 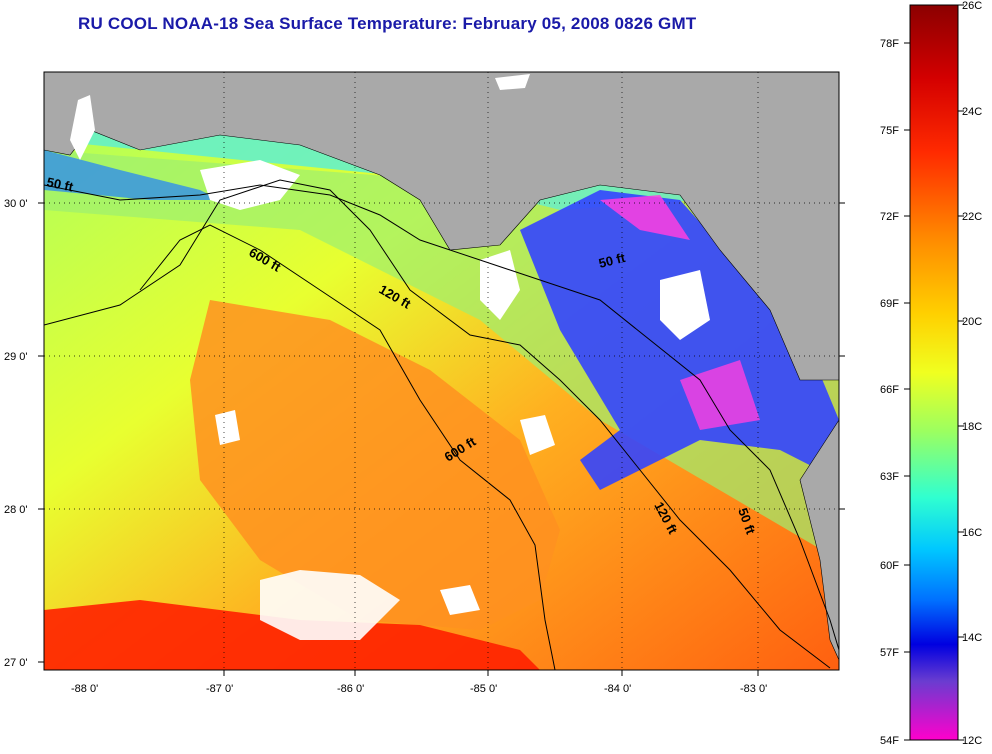 I want to click on colorbar-fahrenheit-label: 57F, so click(x=889, y=653).